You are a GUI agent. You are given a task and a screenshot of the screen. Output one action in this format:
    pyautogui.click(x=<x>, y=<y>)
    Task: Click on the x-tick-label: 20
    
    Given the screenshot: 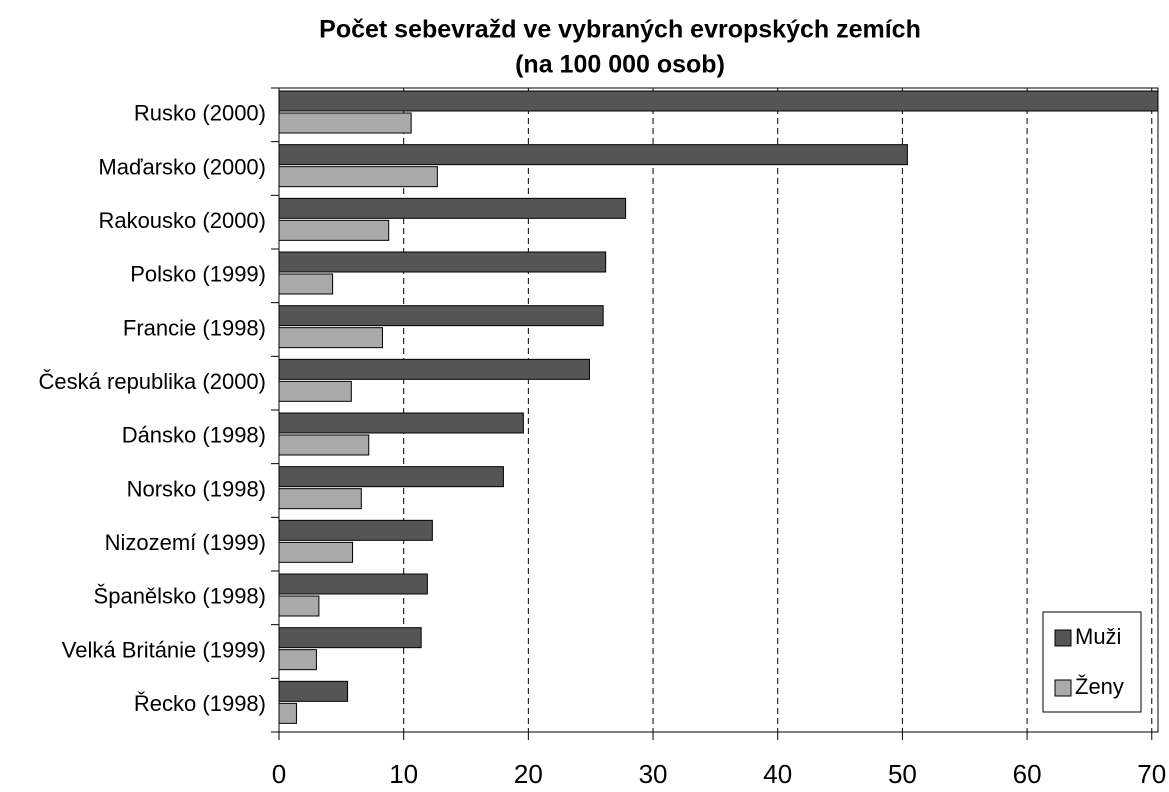 What is the action you would take?
    pyautogui.click(x=528, y=774)
    